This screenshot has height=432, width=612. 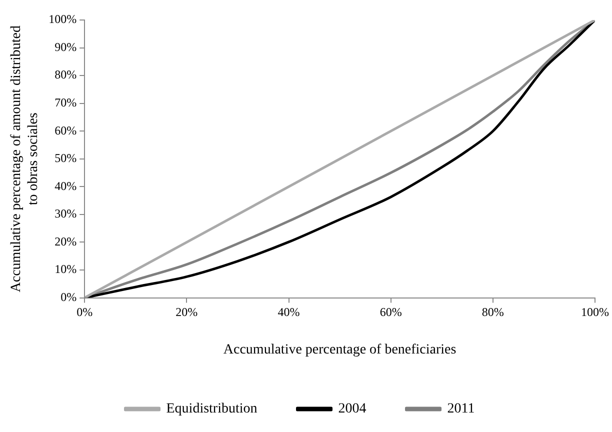 What do you see at coordinates (65, 102) in the screenshot?
I see `y-tick-label: 70%` at bounding box center [65, 102].